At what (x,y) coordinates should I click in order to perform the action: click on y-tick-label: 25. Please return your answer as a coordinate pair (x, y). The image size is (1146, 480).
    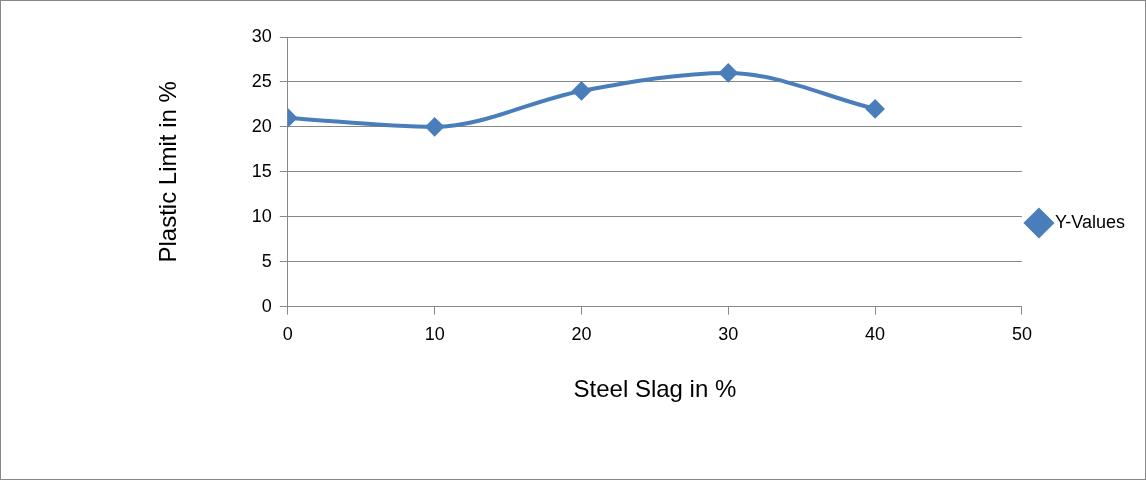
    Looking at the image, I should click on (261, 80).